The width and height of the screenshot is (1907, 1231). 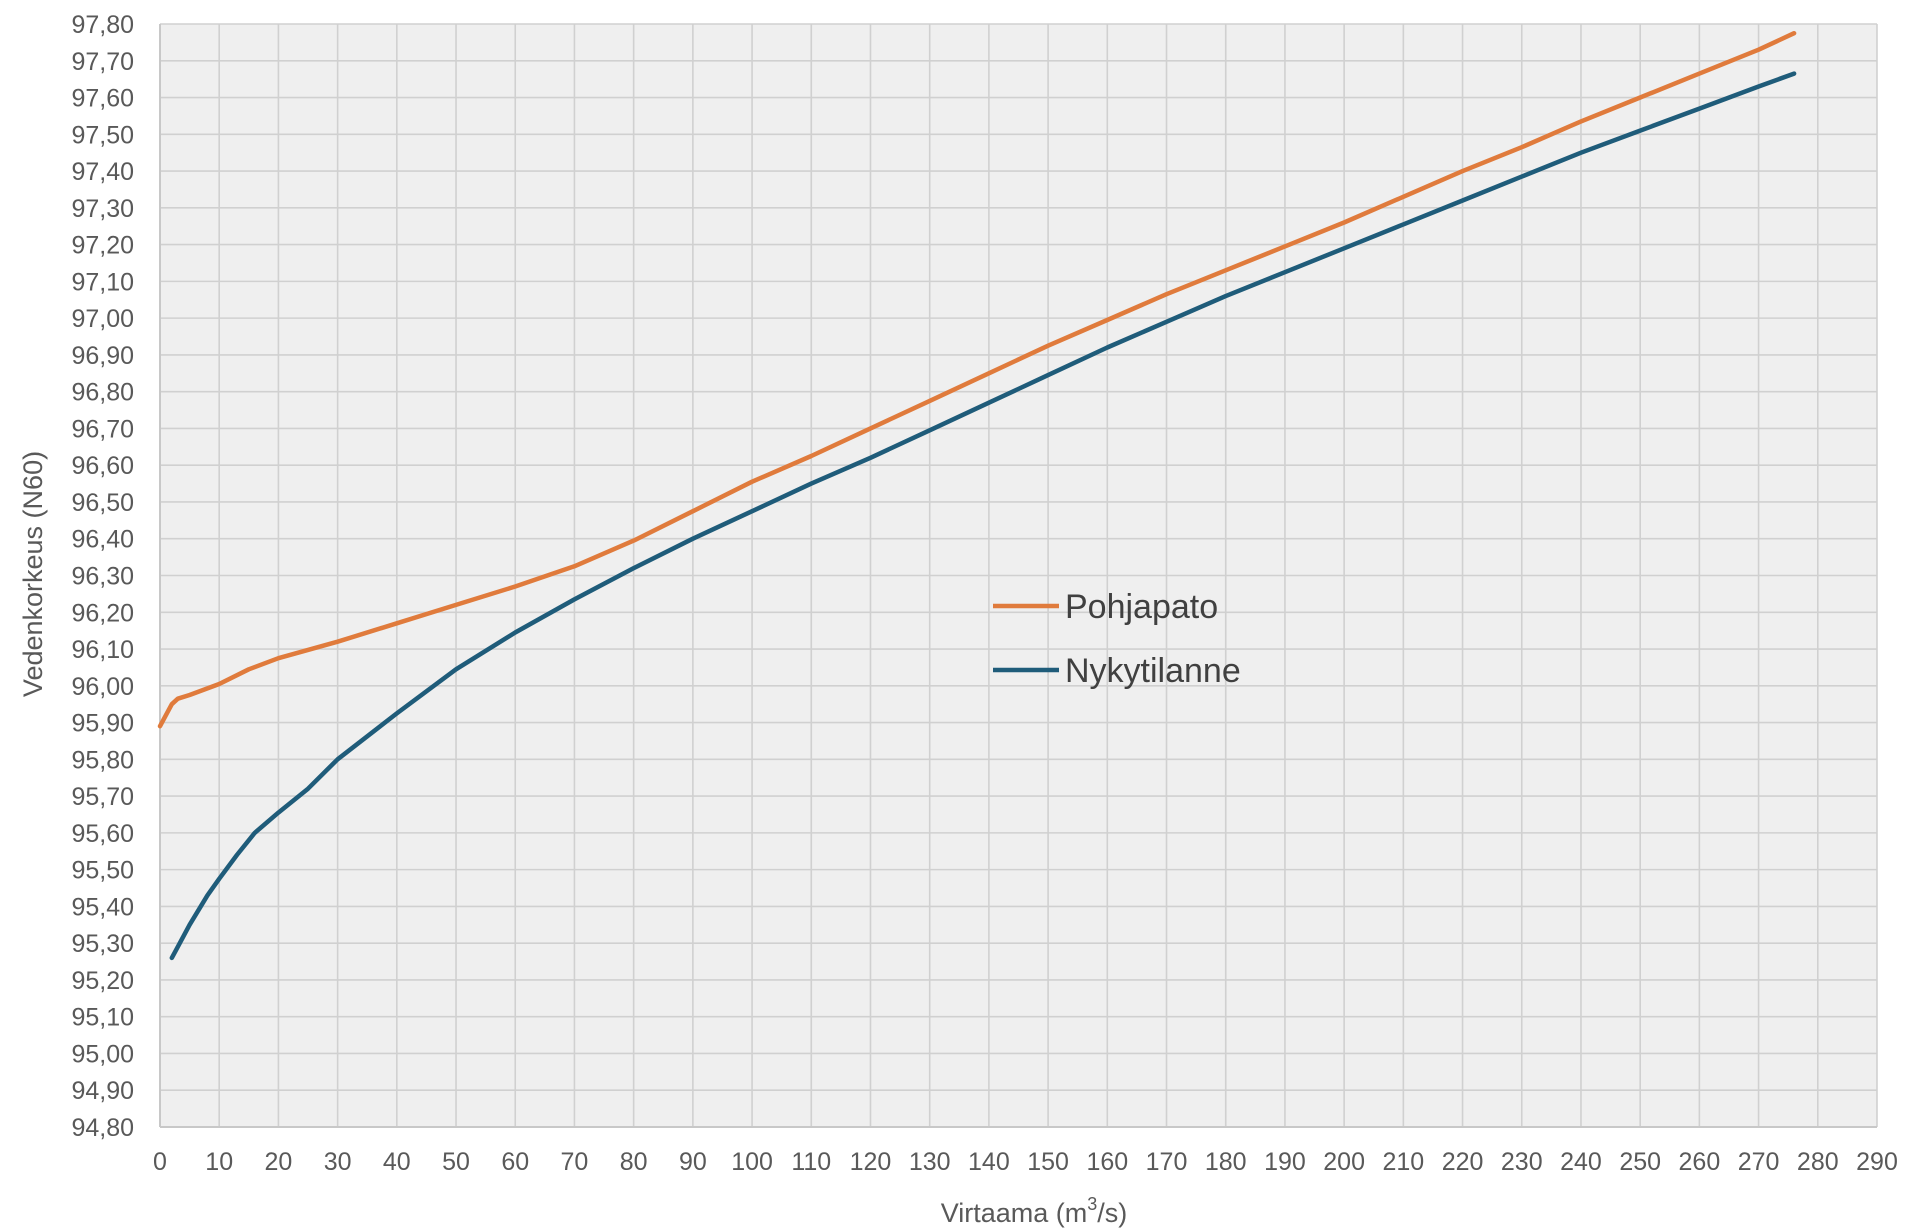 I want to click on x-tick-label: 140, so click(x=989, y=1162).